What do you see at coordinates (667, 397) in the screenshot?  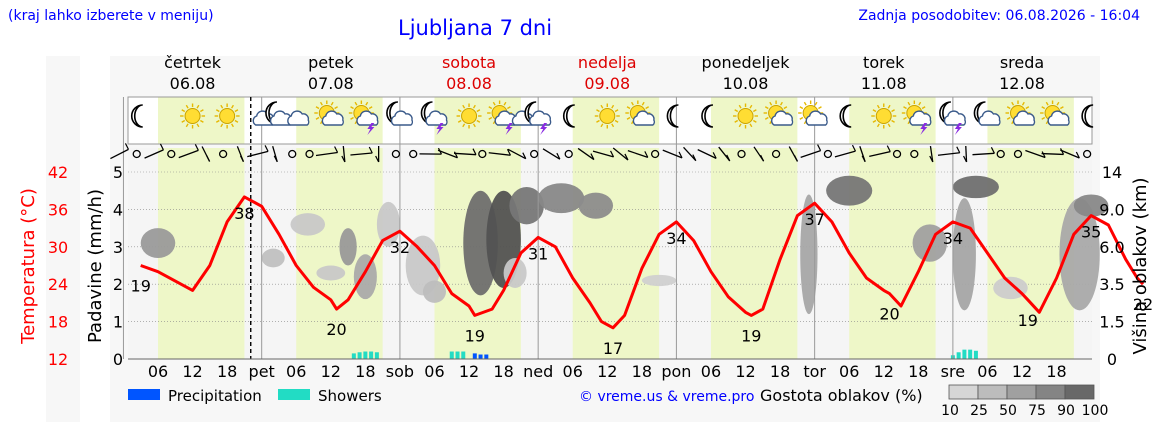 I see `credit-text: © vreme.us & vreme.pro` at bounding box center [667, 397].